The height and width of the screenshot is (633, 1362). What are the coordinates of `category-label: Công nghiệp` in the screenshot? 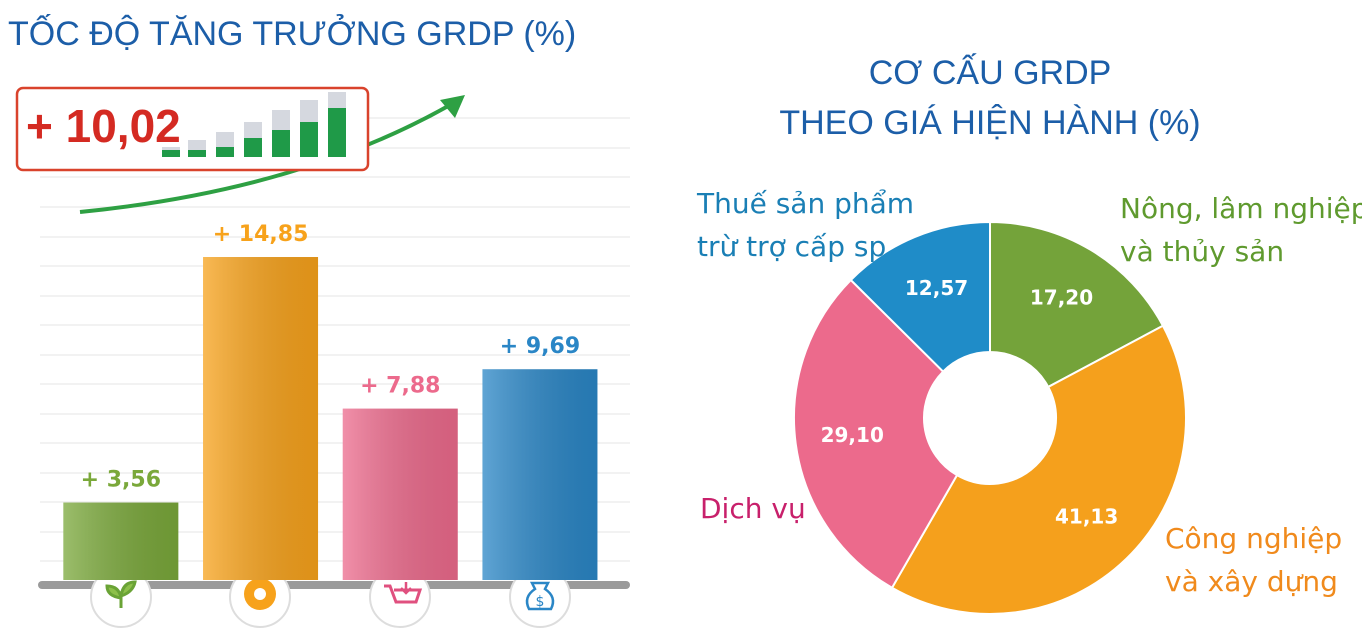 It's located at (1253, 538).